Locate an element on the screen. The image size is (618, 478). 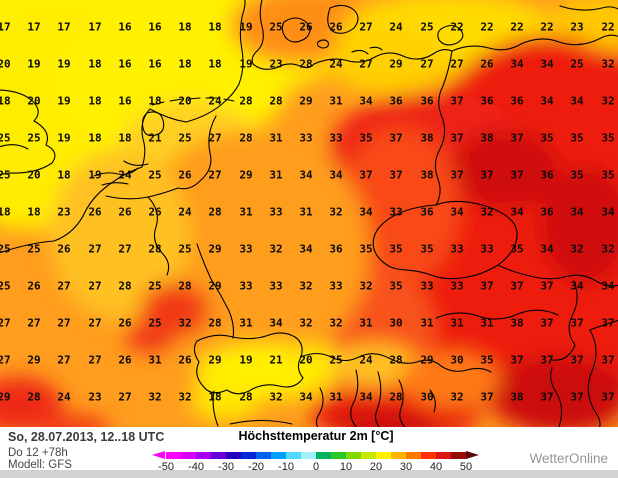
valid-date-text: So, 28.07.2013, 12..18 UTC is located at coordinates (86, 437).